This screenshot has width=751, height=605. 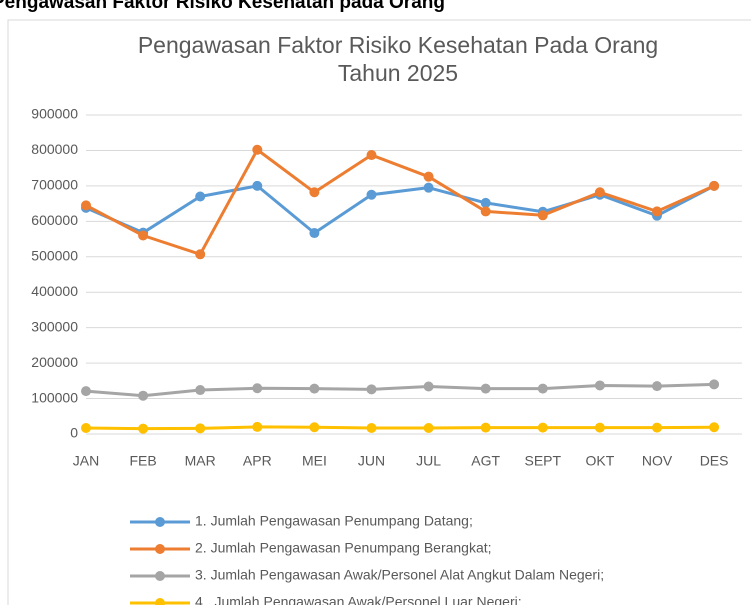 What do you see at coordinates (200, 461) in the screenshot?
I see `x-tick-label: MAR` at bounding box center [200, 461].